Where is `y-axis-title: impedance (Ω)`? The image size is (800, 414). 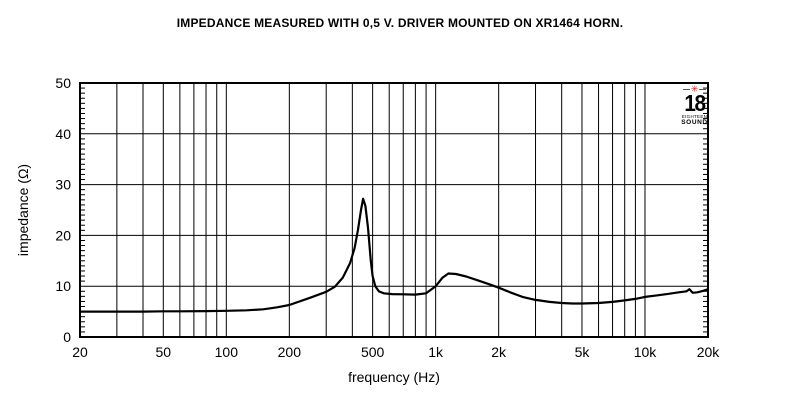 y-axis-title: impedance (Ω) is located at coordinates (23, 210).